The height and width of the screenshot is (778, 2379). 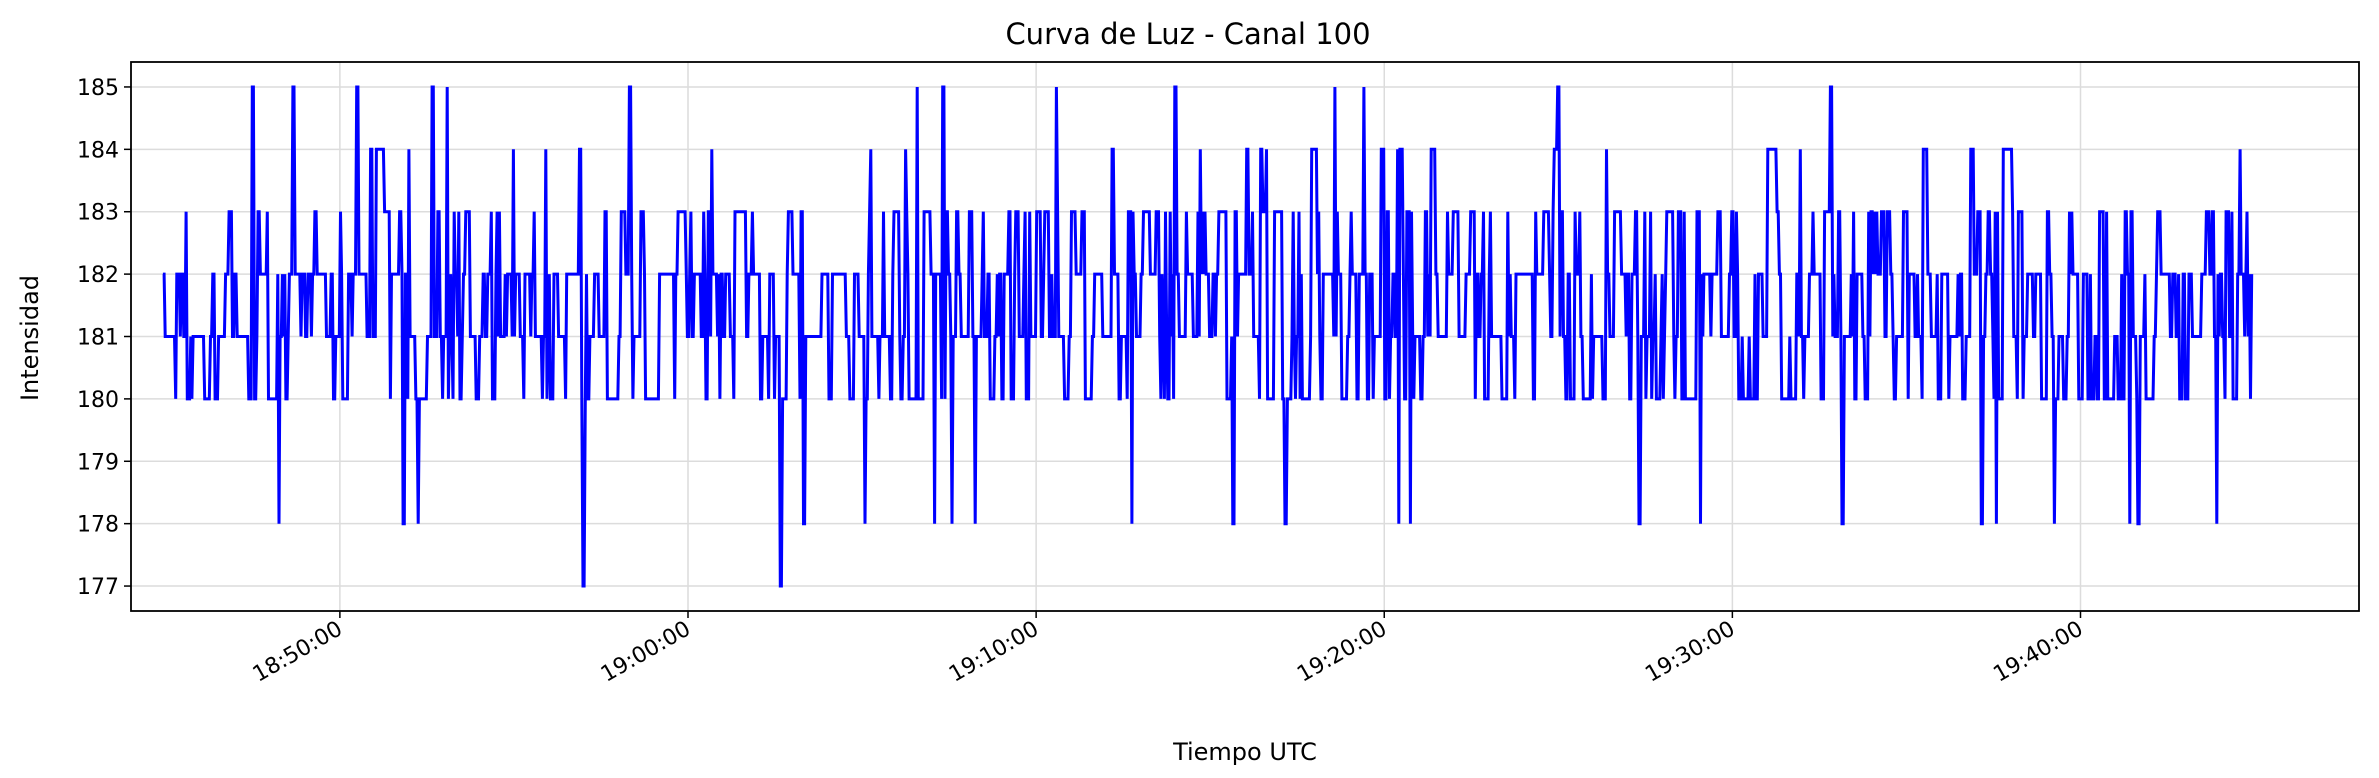 What do you see at coordinates (98, 462) in the screenshot?
I see `y-tick-label: 179` at bounding box center [98, 462].